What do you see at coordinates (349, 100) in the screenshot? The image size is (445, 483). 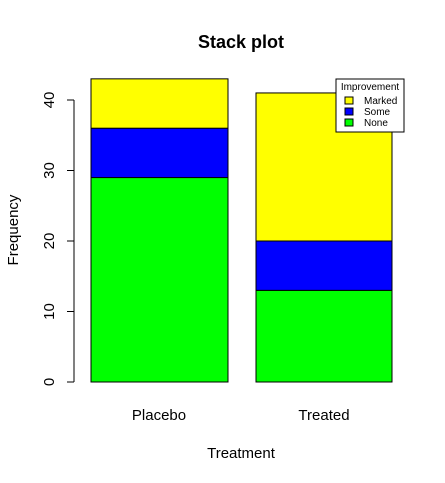 I see `legend-swatch-marked` at bounding box center [349, 100].